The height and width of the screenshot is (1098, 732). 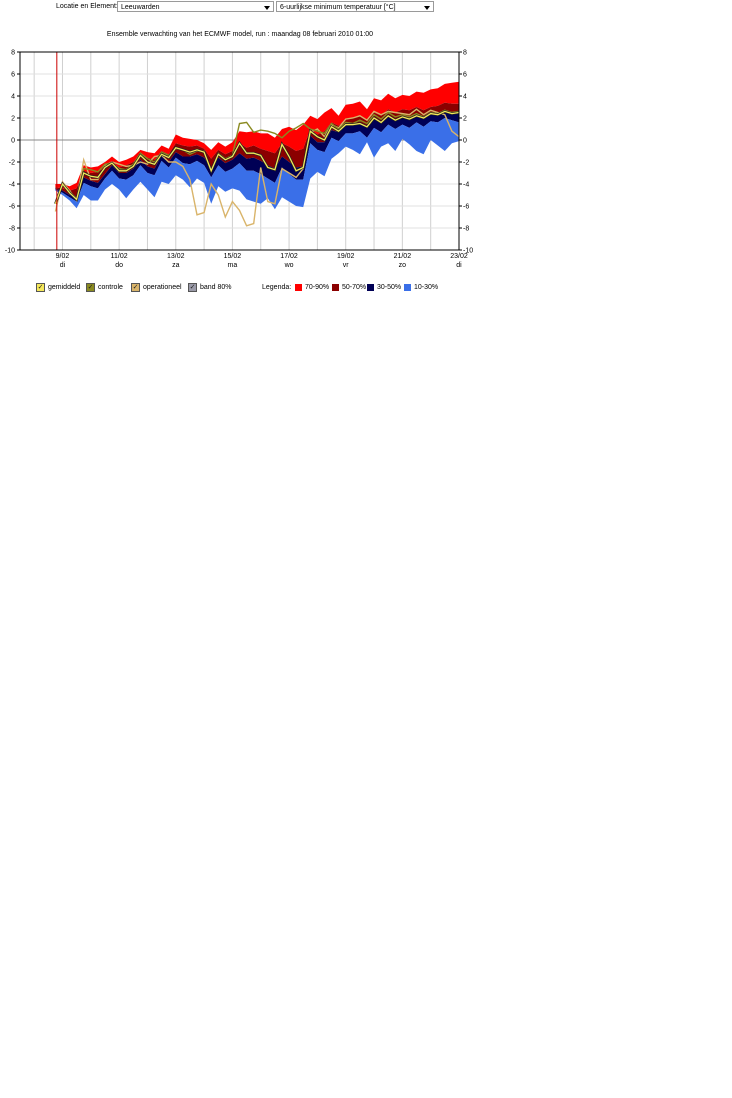 I want to click on toggle-band-80: ✓ band 80%, so click(x=210, y=287).